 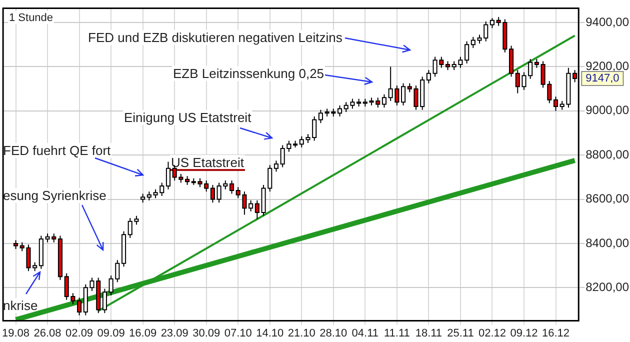 What do you see at coordinates (302, 333) in the screenshot?
I see `x-tick-label: 21.10` at bounding box center [302, 333].